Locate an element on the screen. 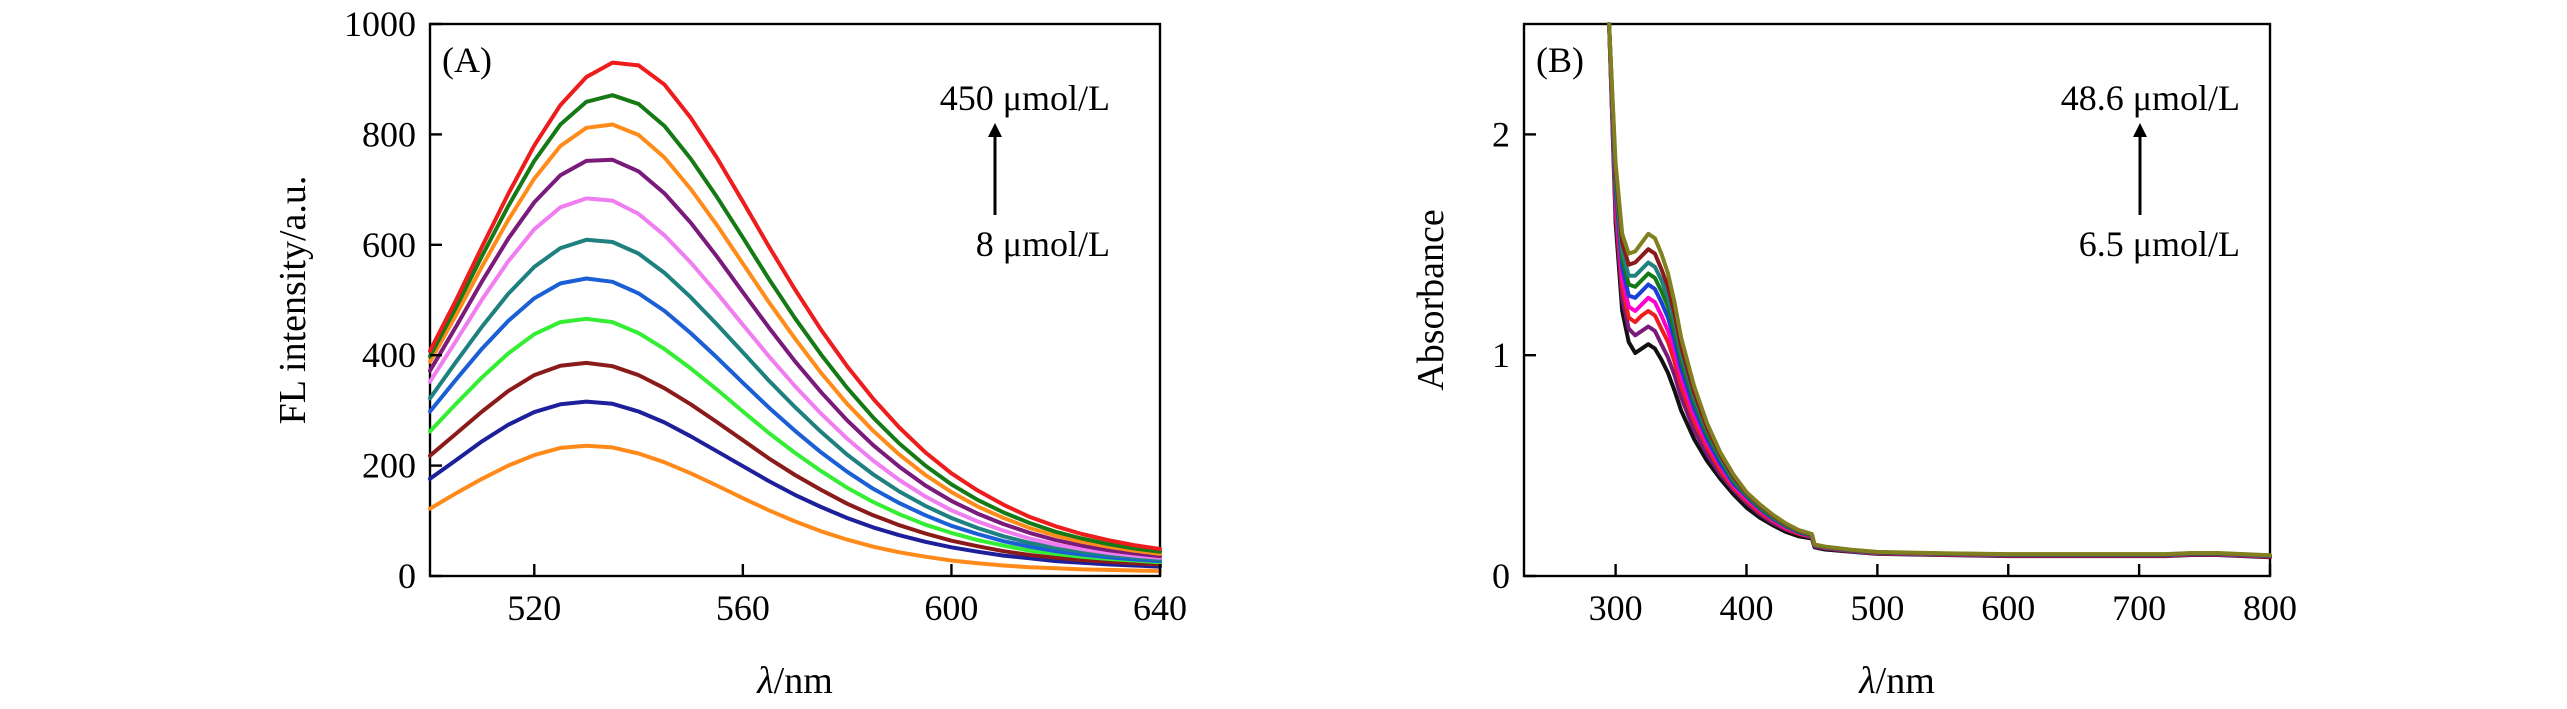 The height and width of the screenshot is (709, 2567). panel-a-y-axis-title: FL intensity/a.u. is located at coordinates (293, 300).